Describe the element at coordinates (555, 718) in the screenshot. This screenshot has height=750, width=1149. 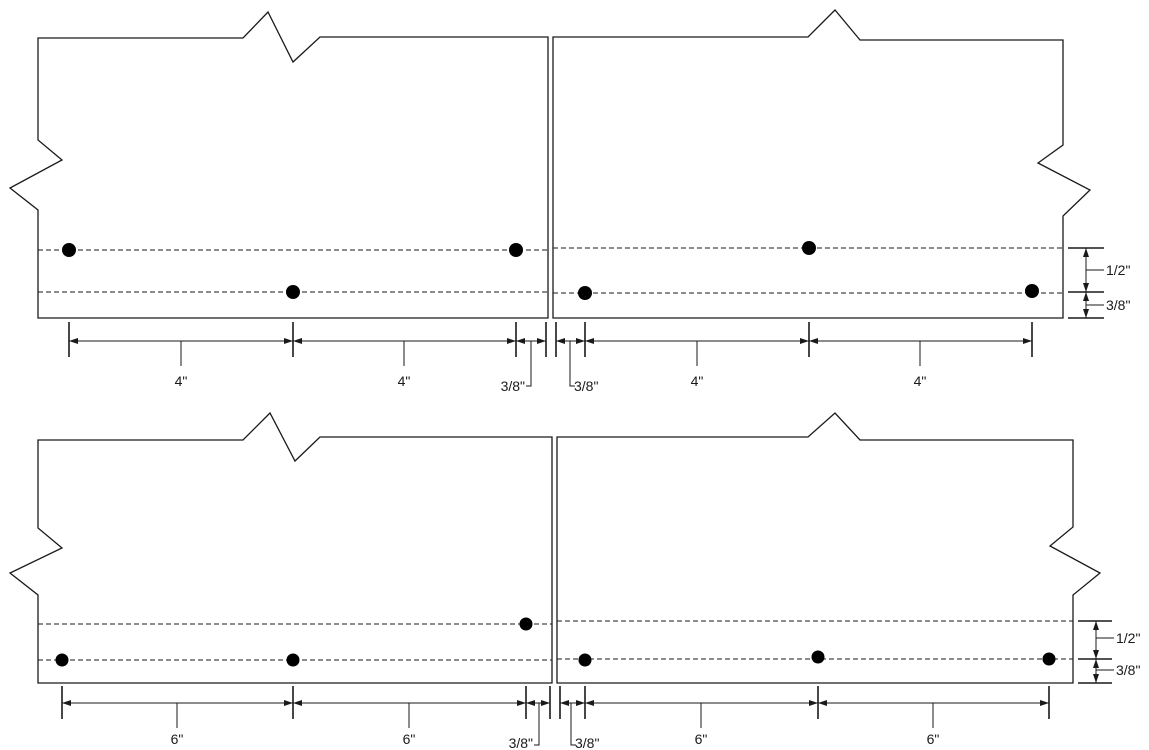
I see `bottom-horizontal-dimensions: 6" 6" 3/8" 3/8" 6" 6"` at that location.